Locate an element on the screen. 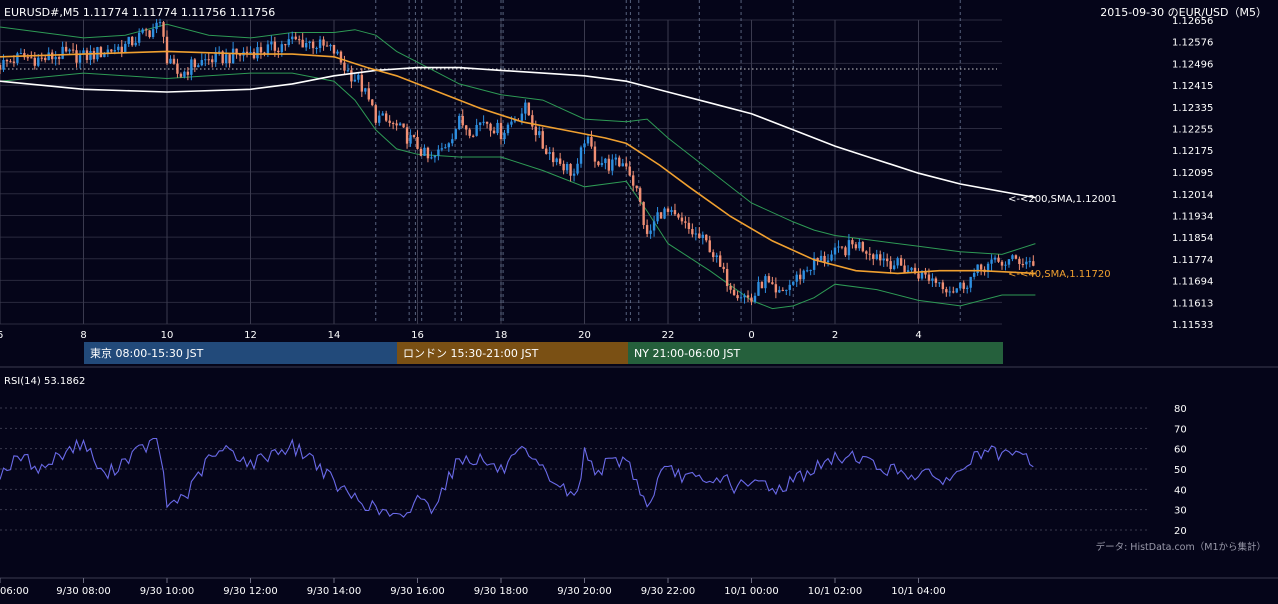  price-tick-label: 1.12415 is located at coordinates (1192, 86).